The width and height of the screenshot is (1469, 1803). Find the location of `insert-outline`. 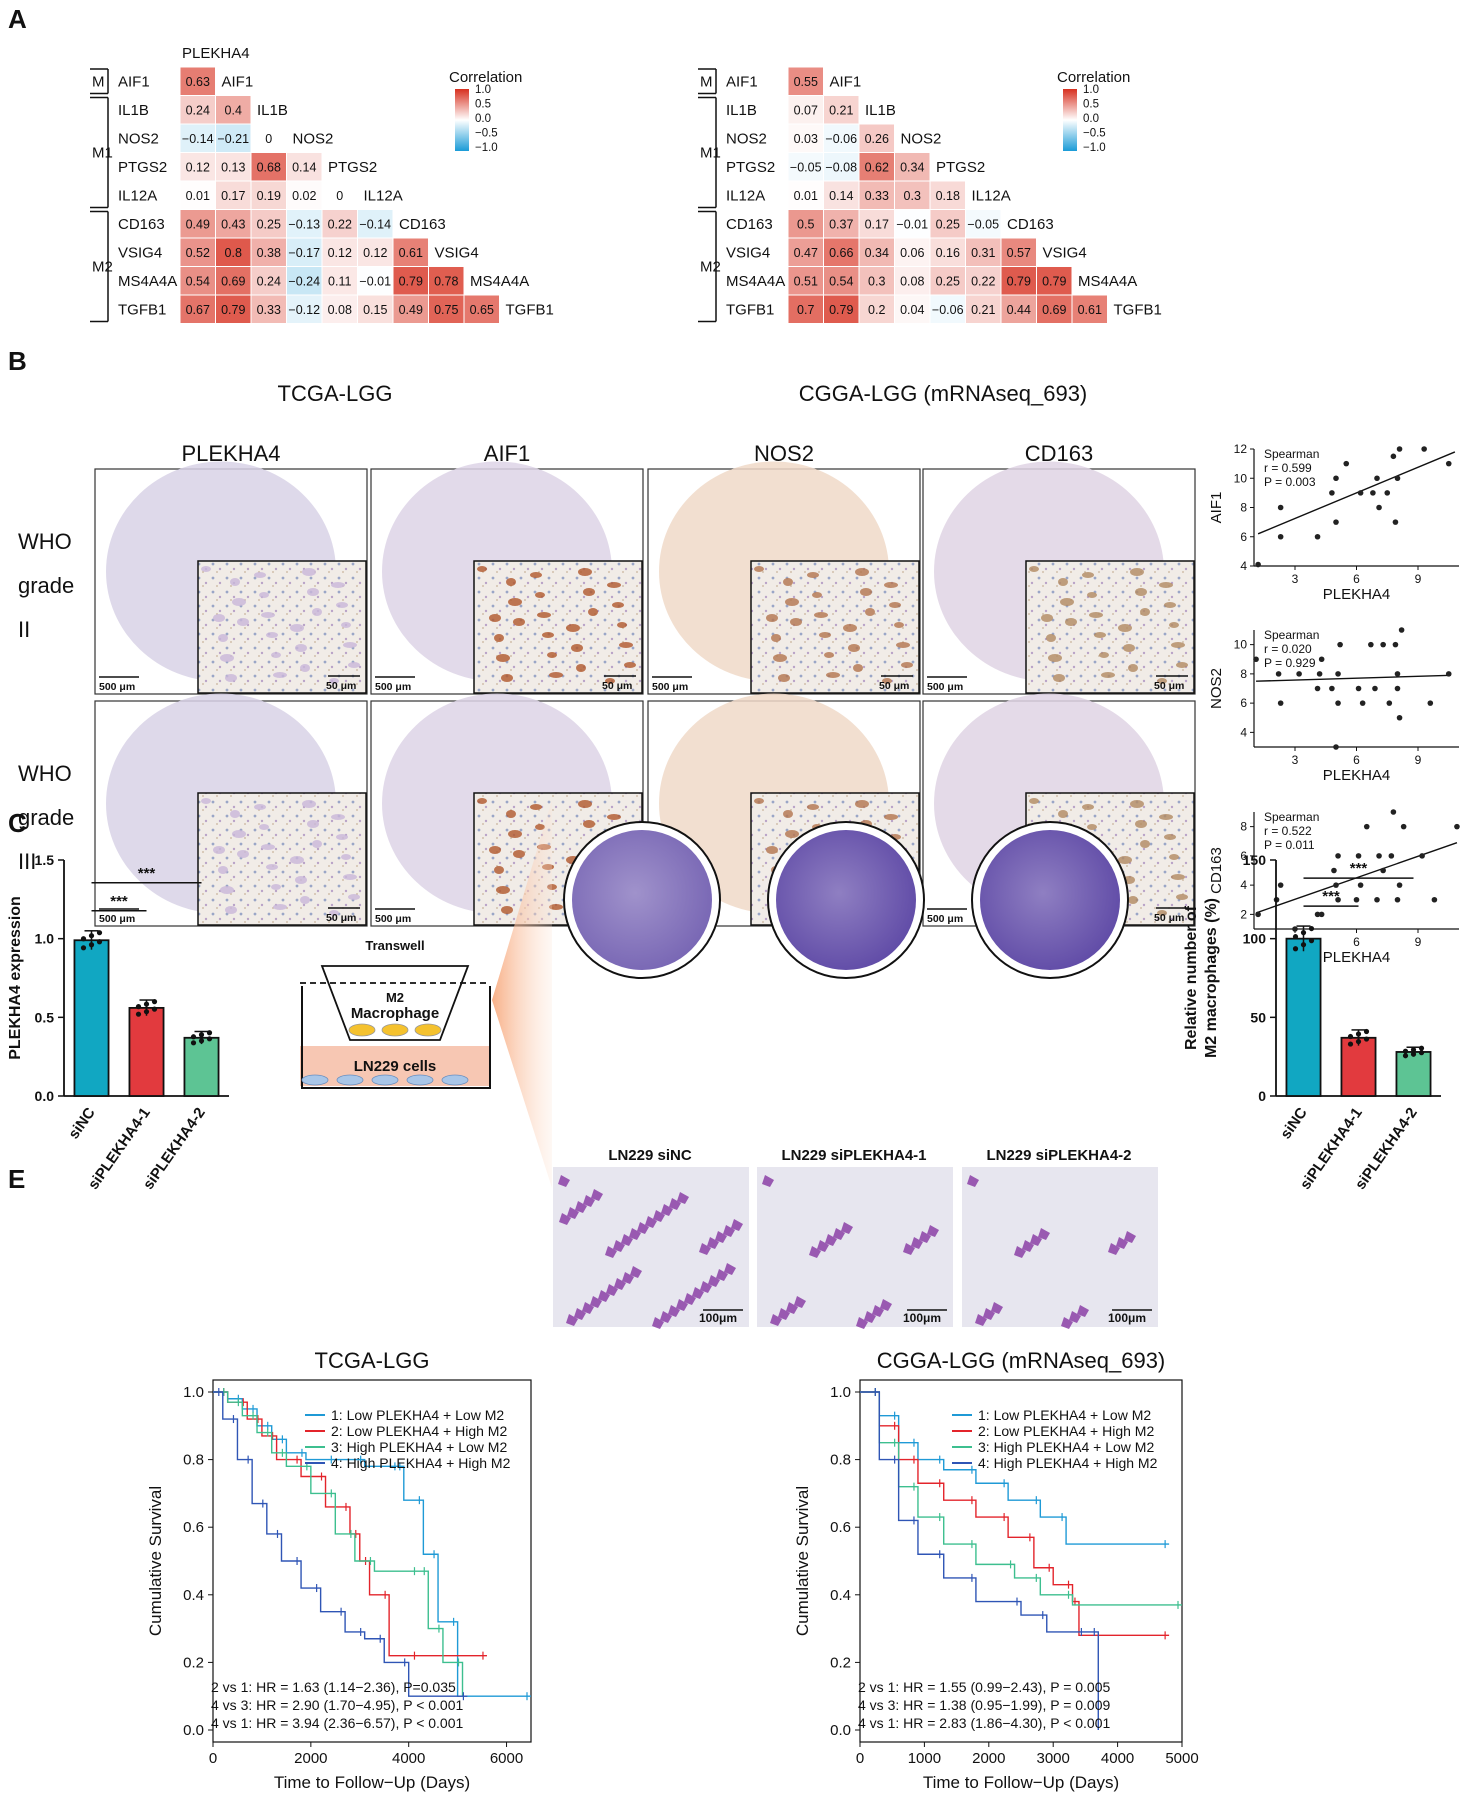

insert-outline is located at coordinates (395, 1003).